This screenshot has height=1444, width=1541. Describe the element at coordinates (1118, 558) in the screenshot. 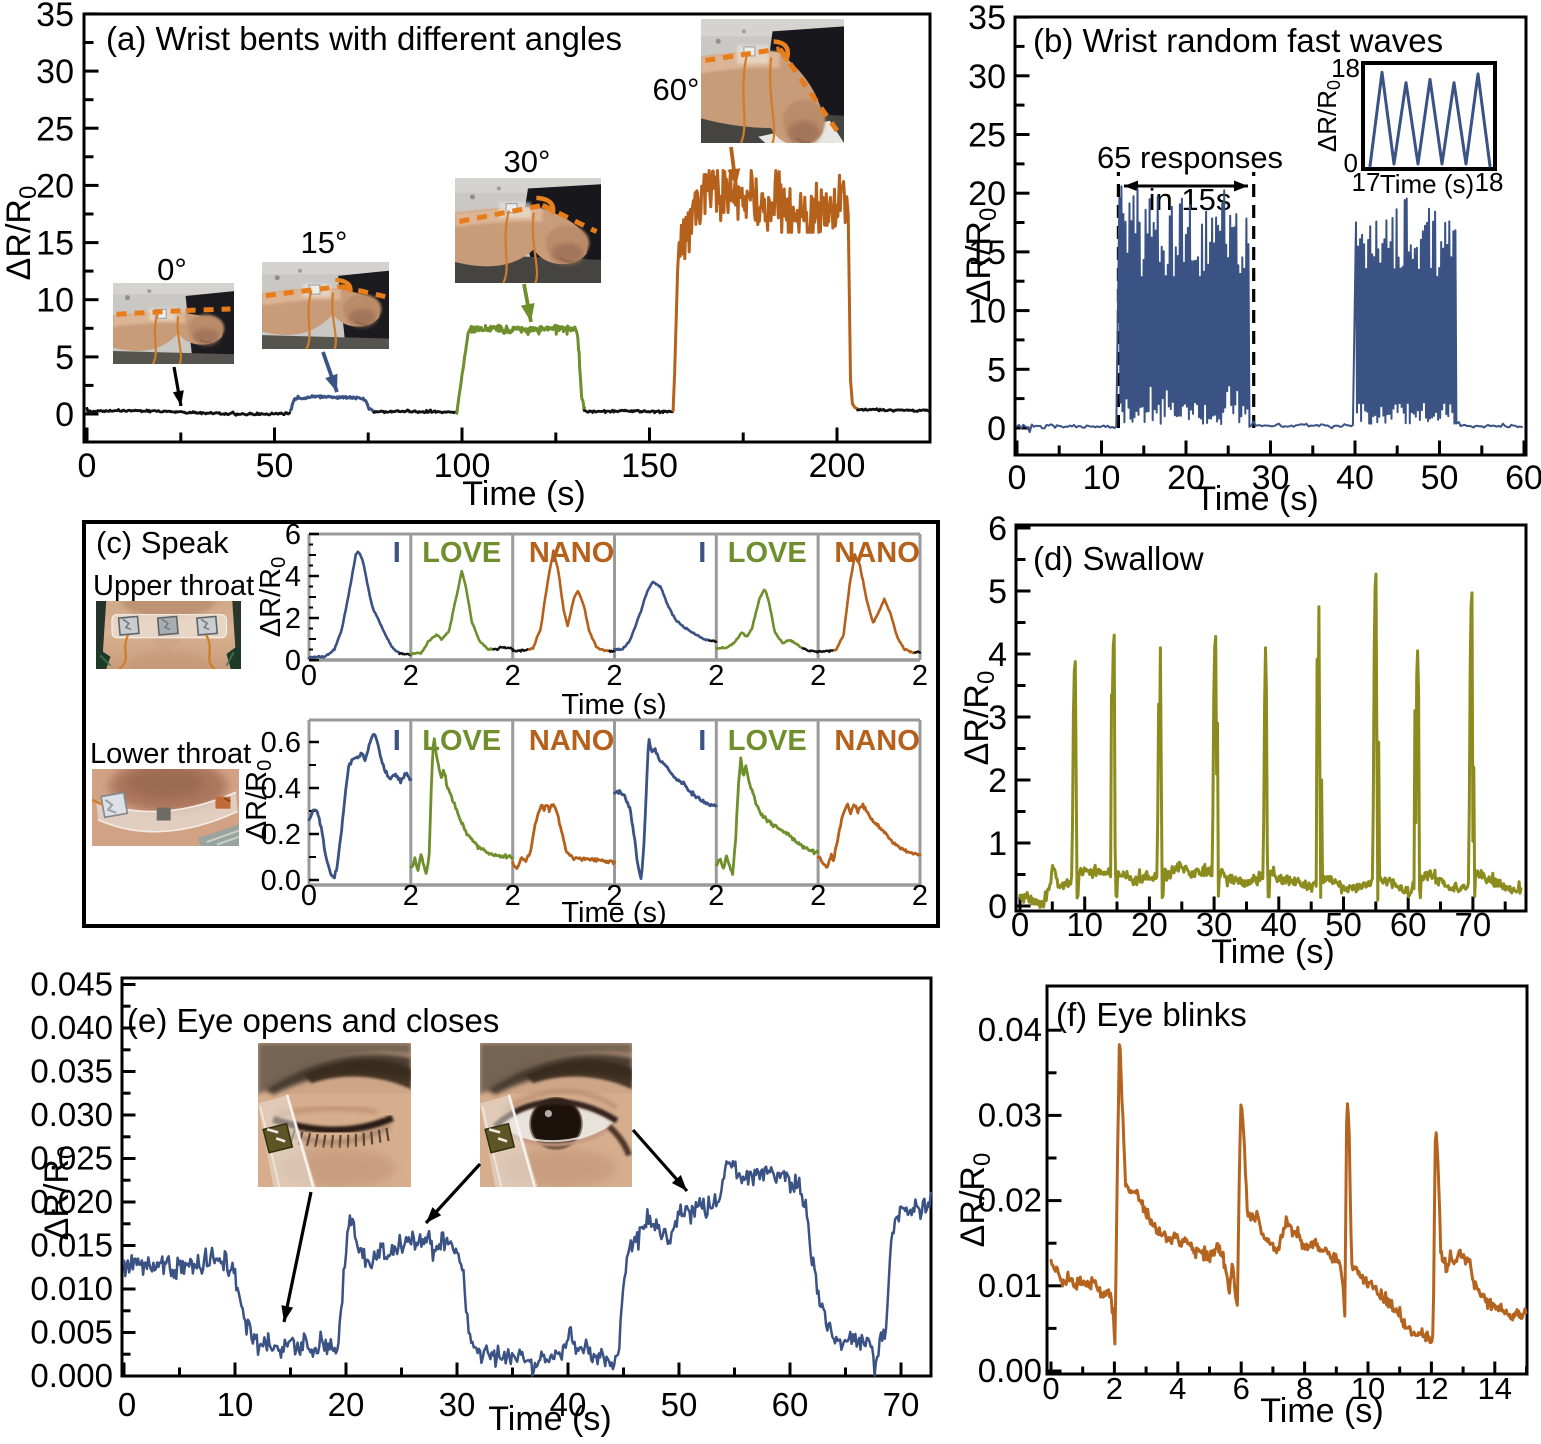

I see `svg-text: (d) Swallow` at that location.